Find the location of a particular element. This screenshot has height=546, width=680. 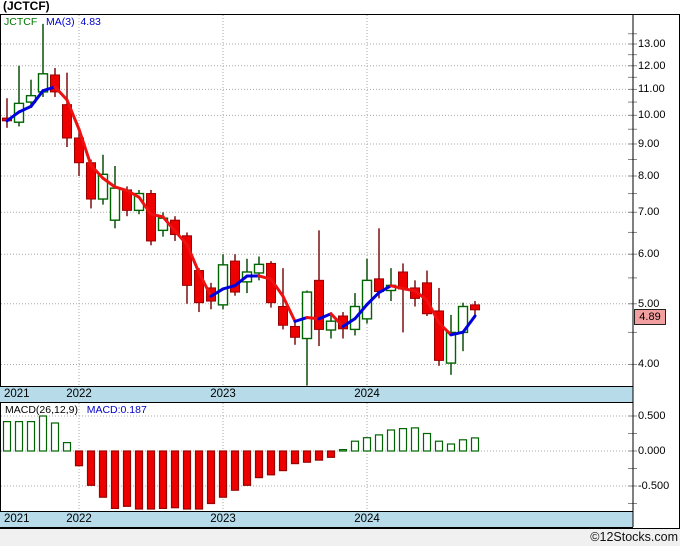

macd-settings-label: MACD(26,12,9) is located at coordinates (41, 410).